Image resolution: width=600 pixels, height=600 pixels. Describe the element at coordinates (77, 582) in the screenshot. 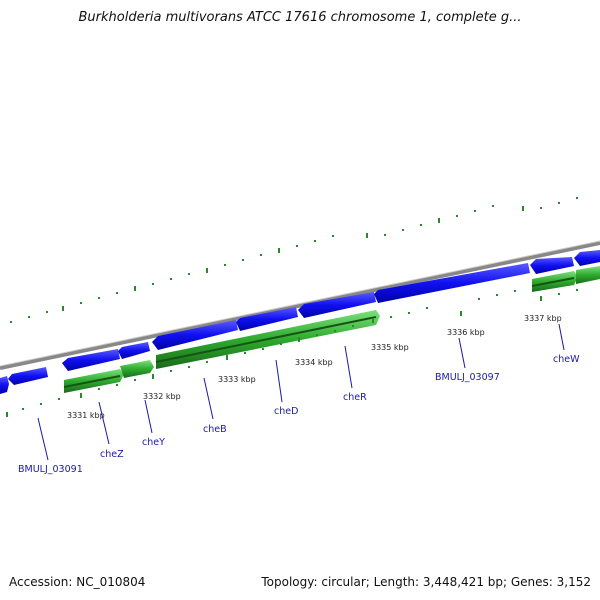

I see `accession-text: Accession: NC_010804` at that location.